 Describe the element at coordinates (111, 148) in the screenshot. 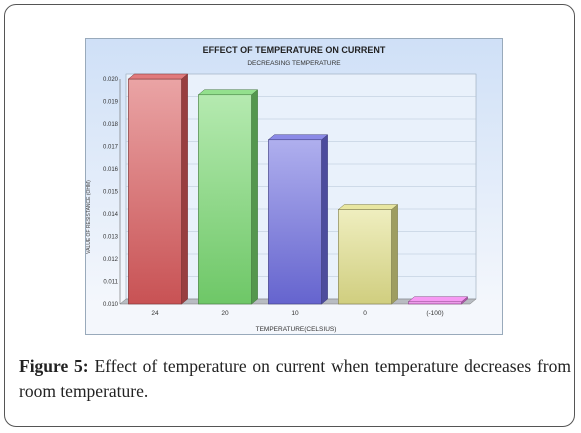

I see `y-tick-label: 0.017` at that location.